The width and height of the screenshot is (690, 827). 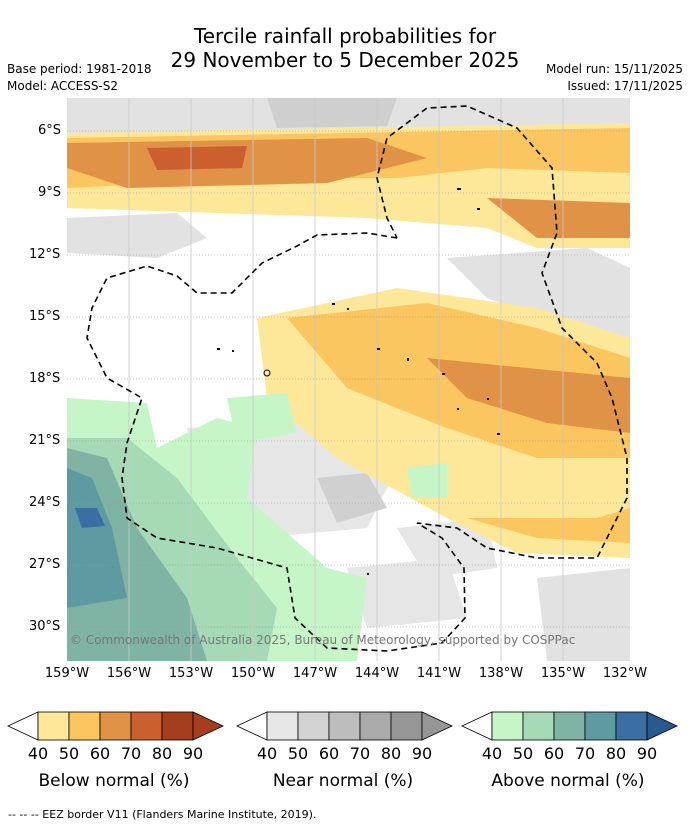 I want to click on lat-label: 27°S, so click(x=45, y=564).